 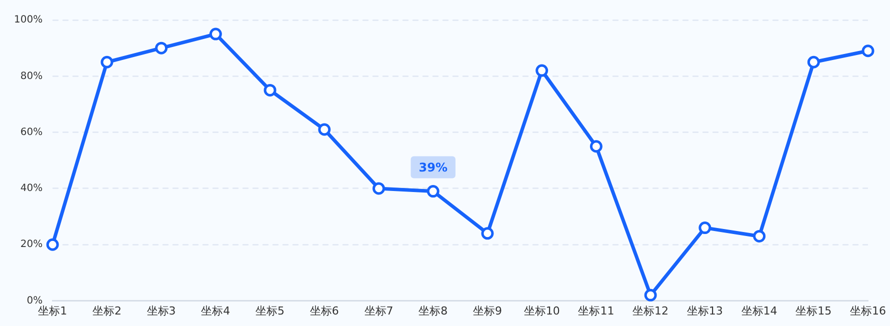 I want to click on x-tick-label: 坐标11, so click(x=596, y=311).